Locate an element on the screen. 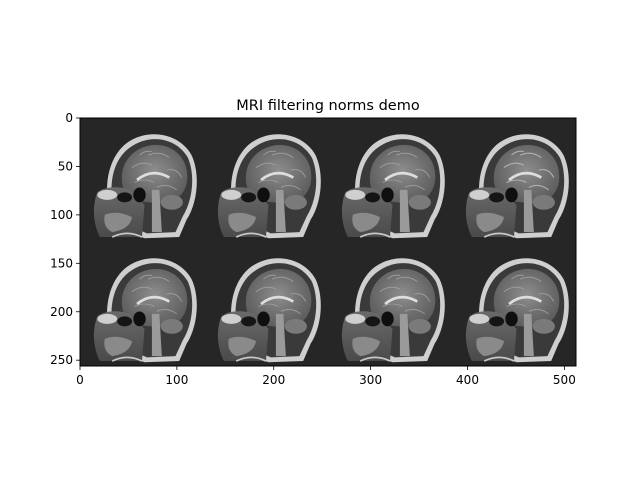 Image resolution: width=640 pixels, height=480 pixels. y-tick-label: 150 is located at coordinates (61, 263).